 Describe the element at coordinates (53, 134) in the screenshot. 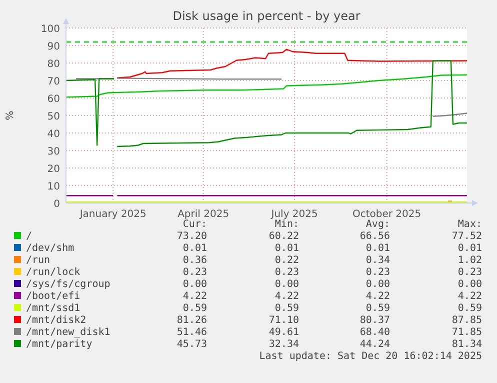

I see `y-tick-label: 40` at that location.